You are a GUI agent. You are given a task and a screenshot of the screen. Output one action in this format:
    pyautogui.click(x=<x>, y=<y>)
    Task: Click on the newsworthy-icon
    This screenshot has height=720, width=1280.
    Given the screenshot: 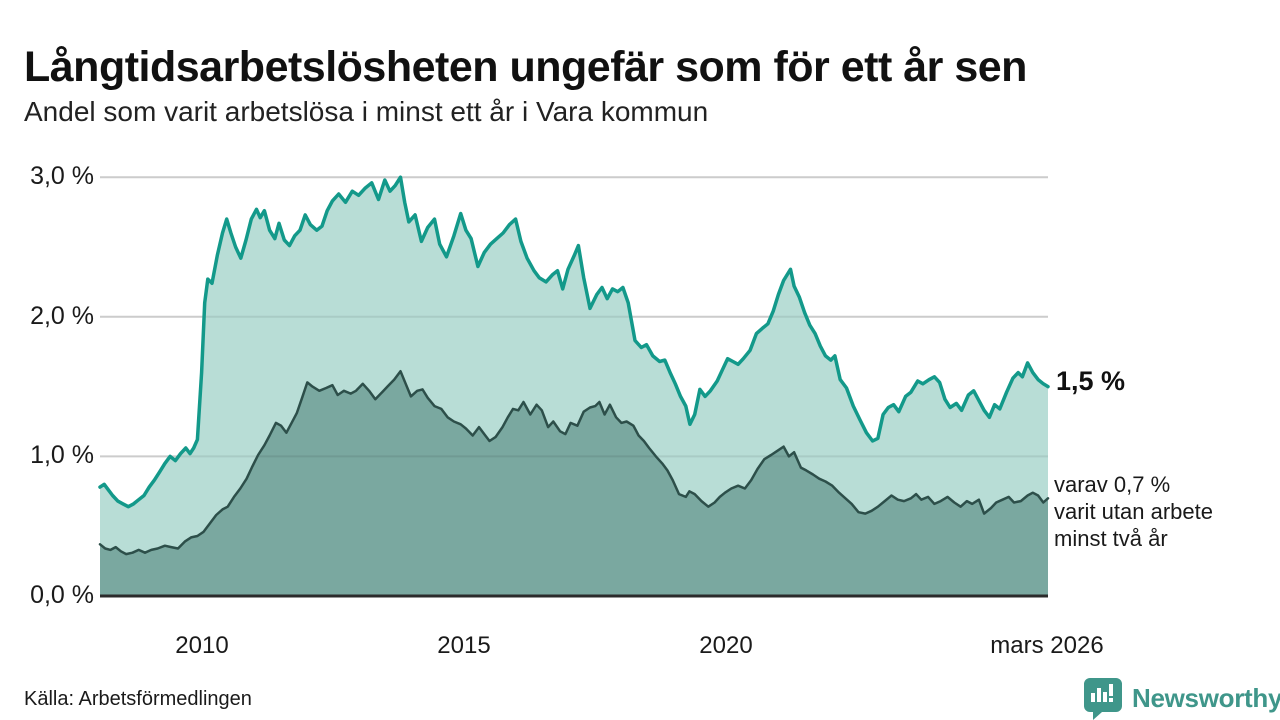 What is the action you would take?
    pyautogui.click(x=1103, y=699)
    